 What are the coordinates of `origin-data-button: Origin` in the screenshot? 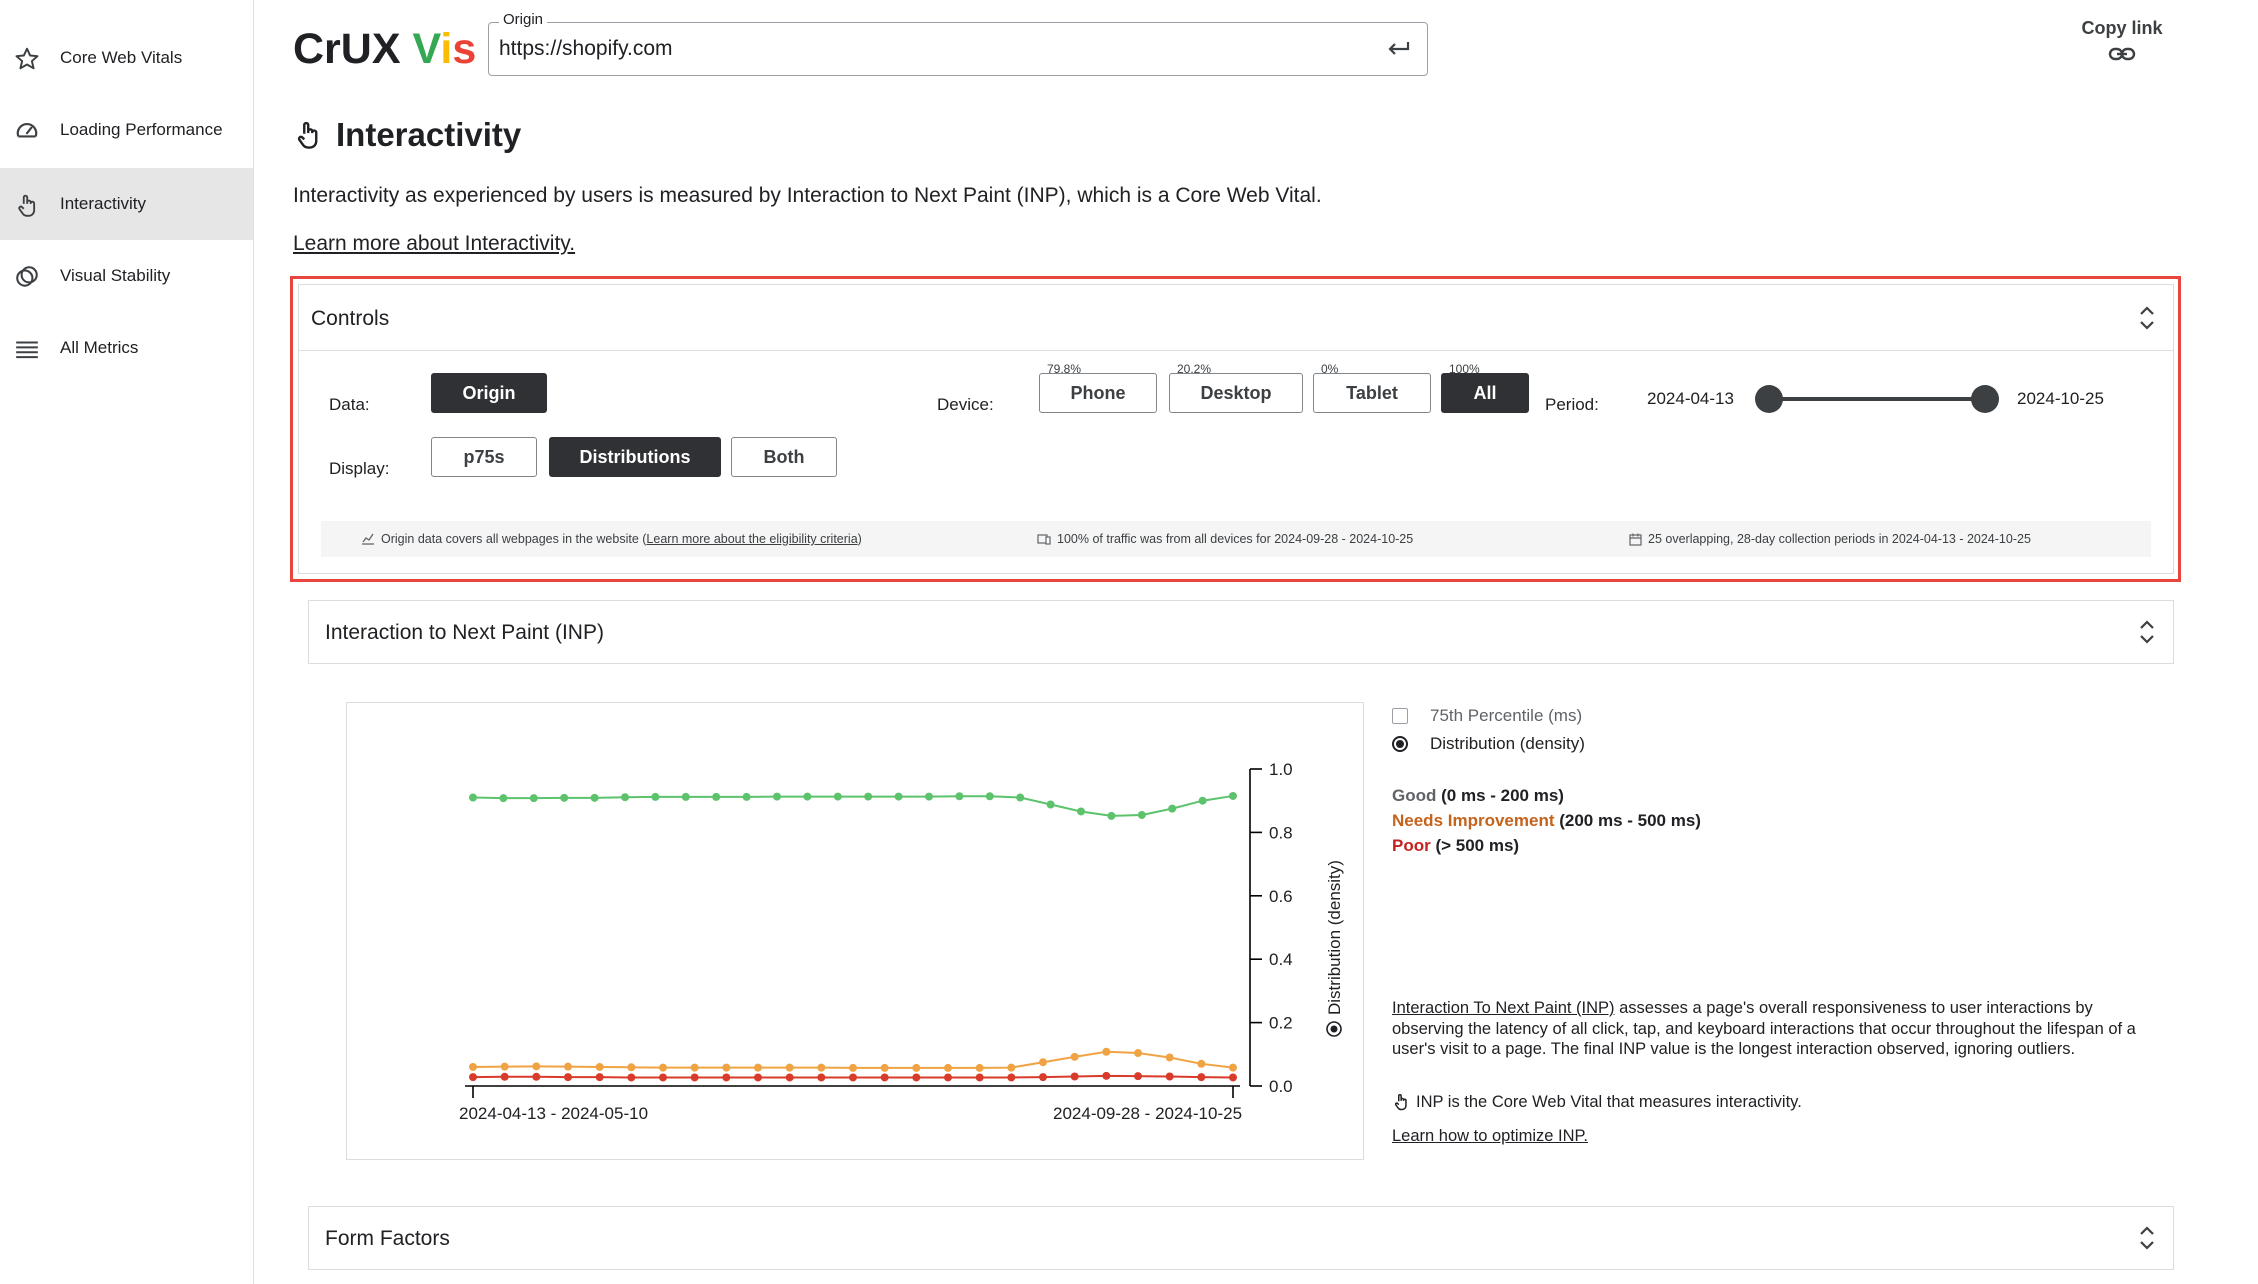 It's located at (489, 393).